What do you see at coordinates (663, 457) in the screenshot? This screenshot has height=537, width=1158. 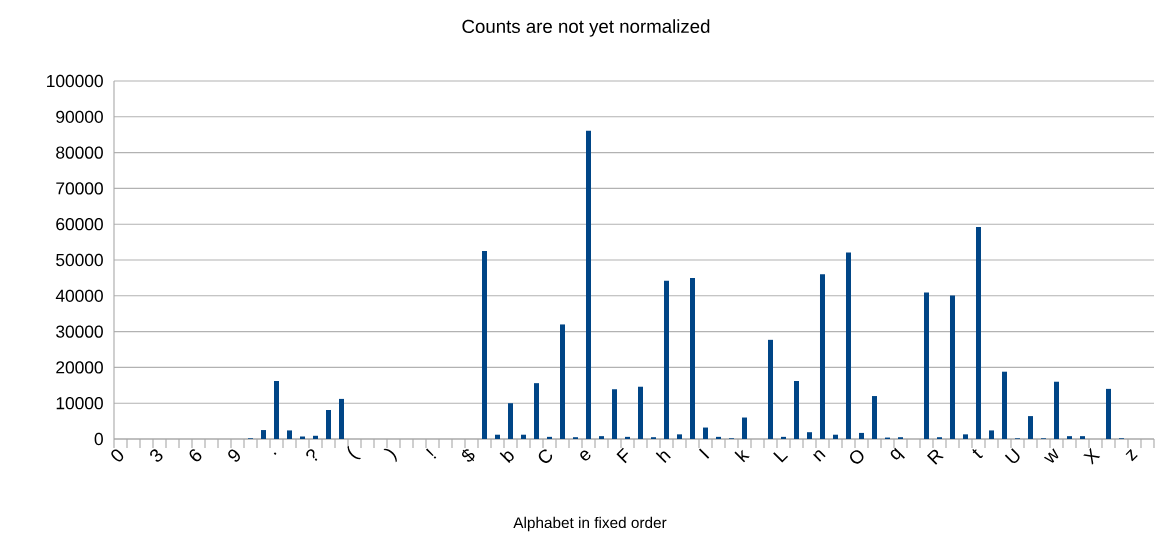 I see `x-tick-label: h` at bounding box center [663, 457].